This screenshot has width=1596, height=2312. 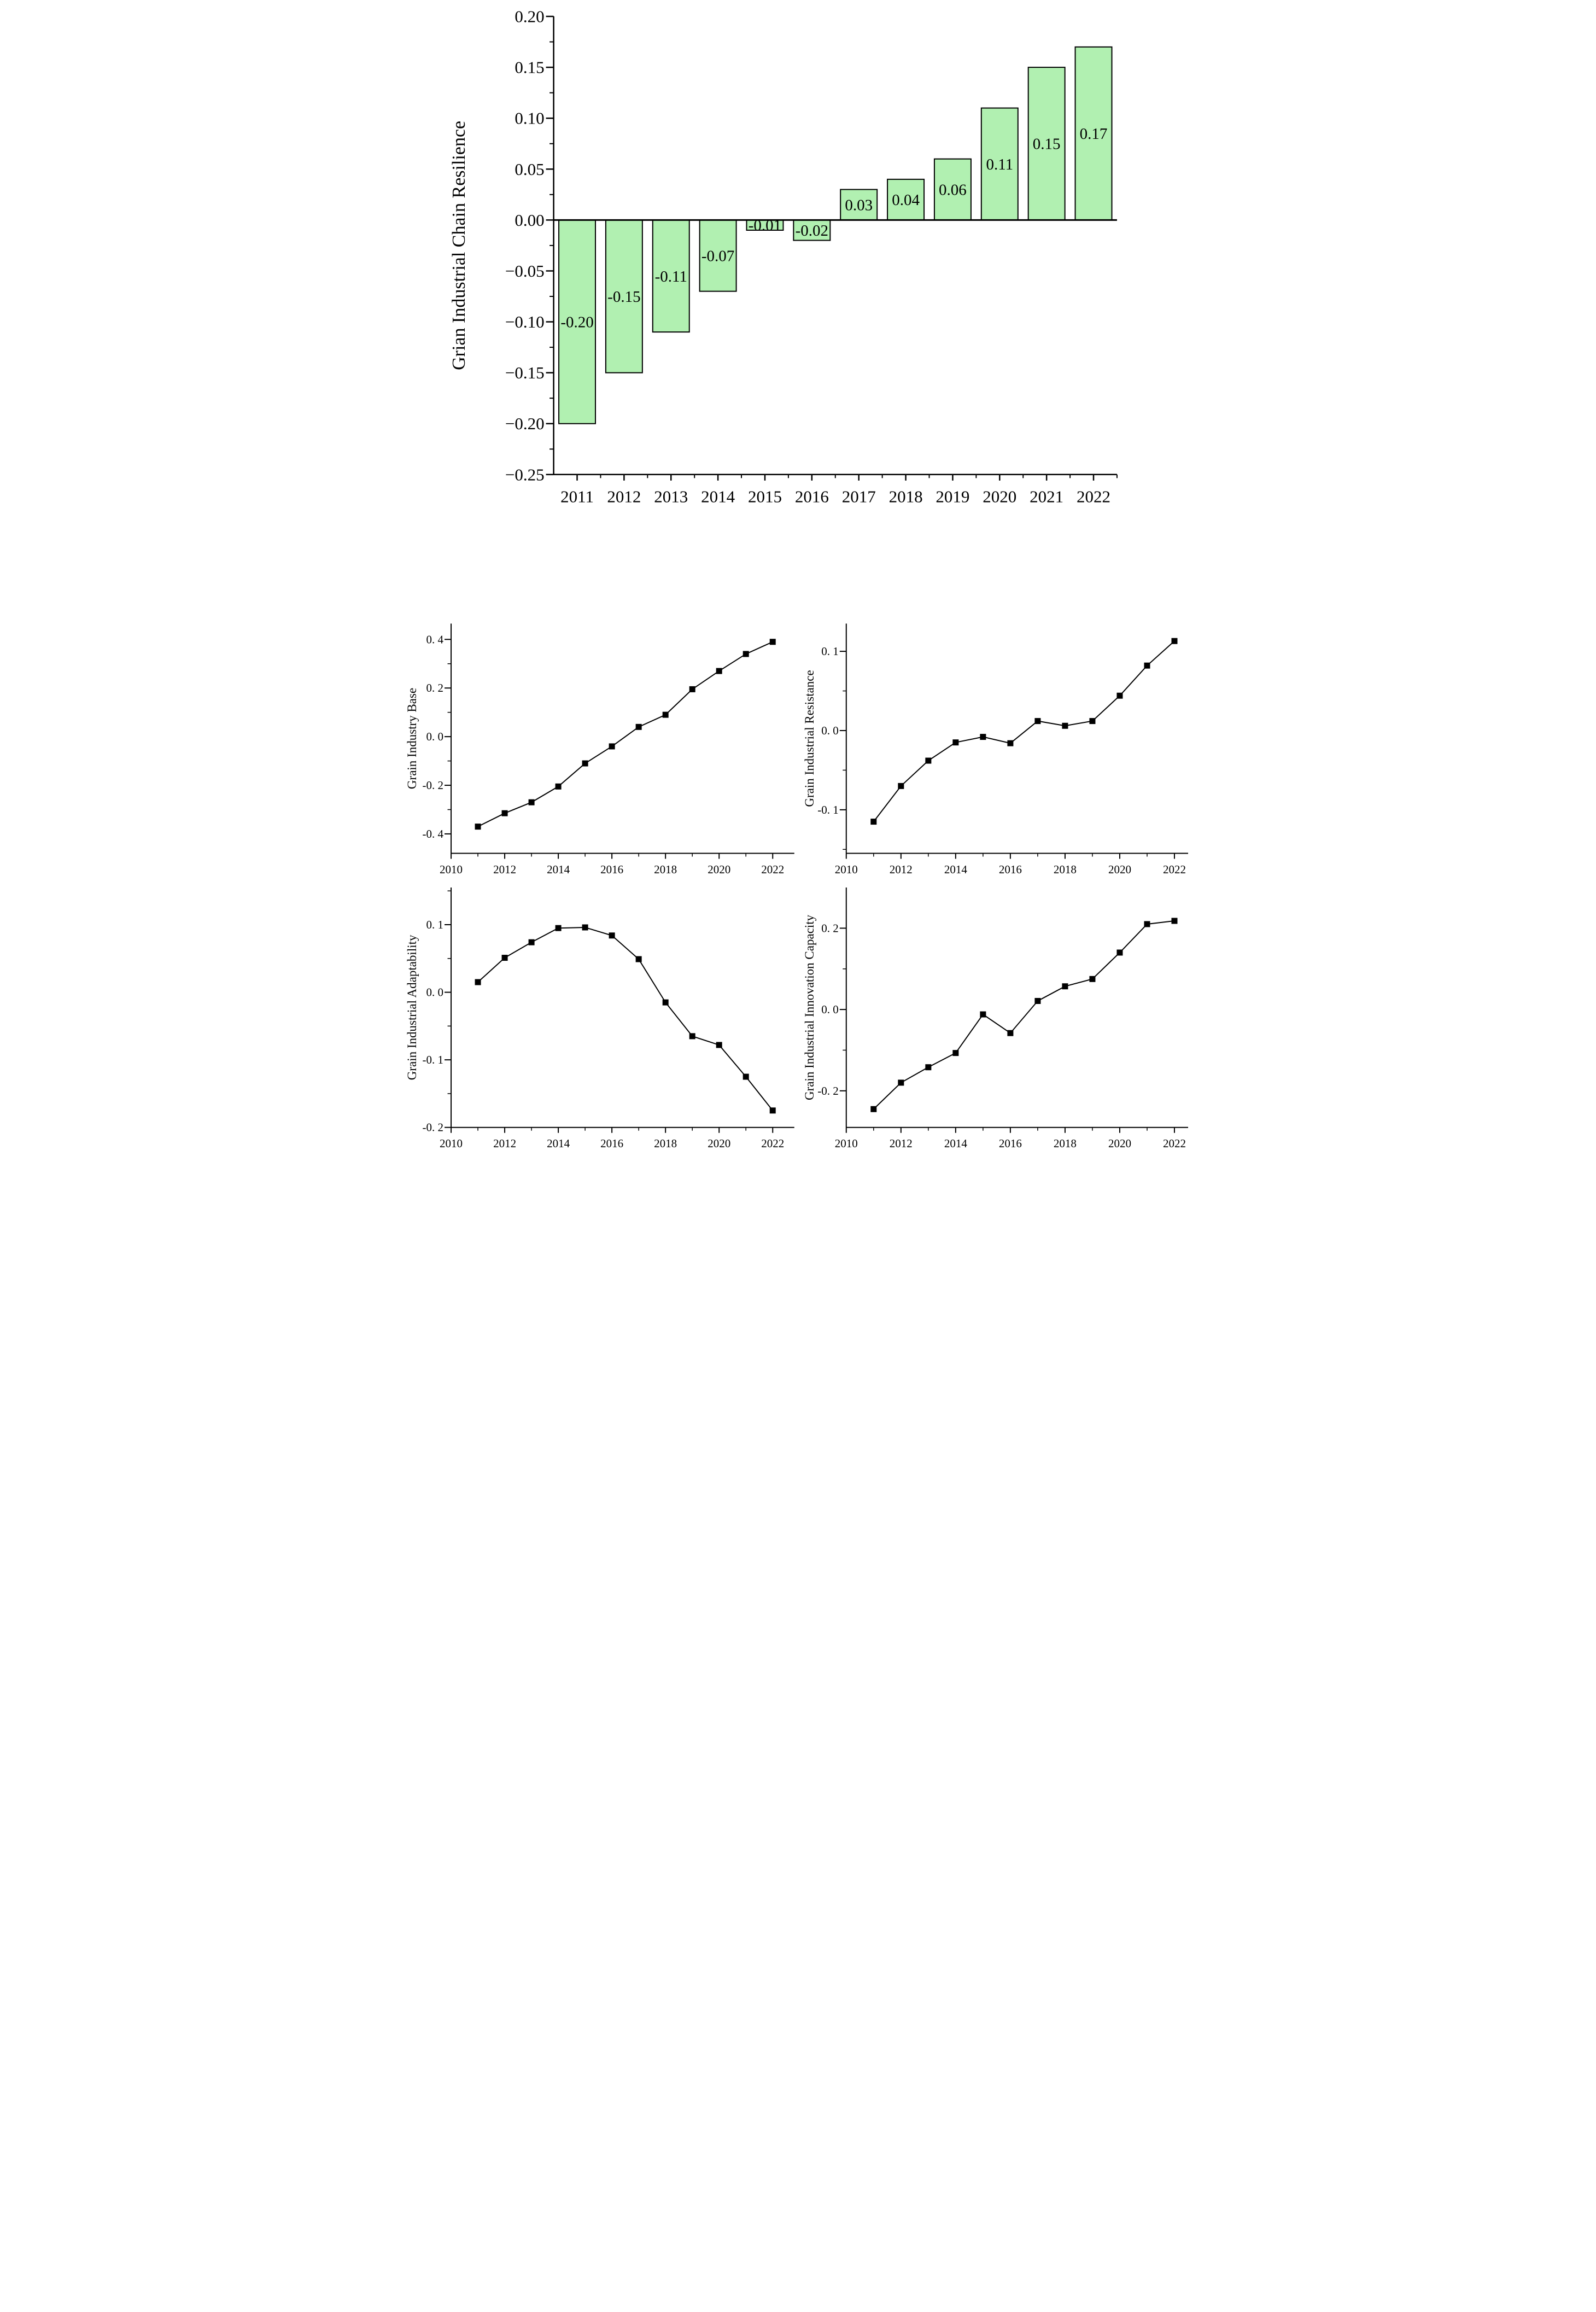 I want to click on x-tick-label: 2015, so click(x=764, y=496).